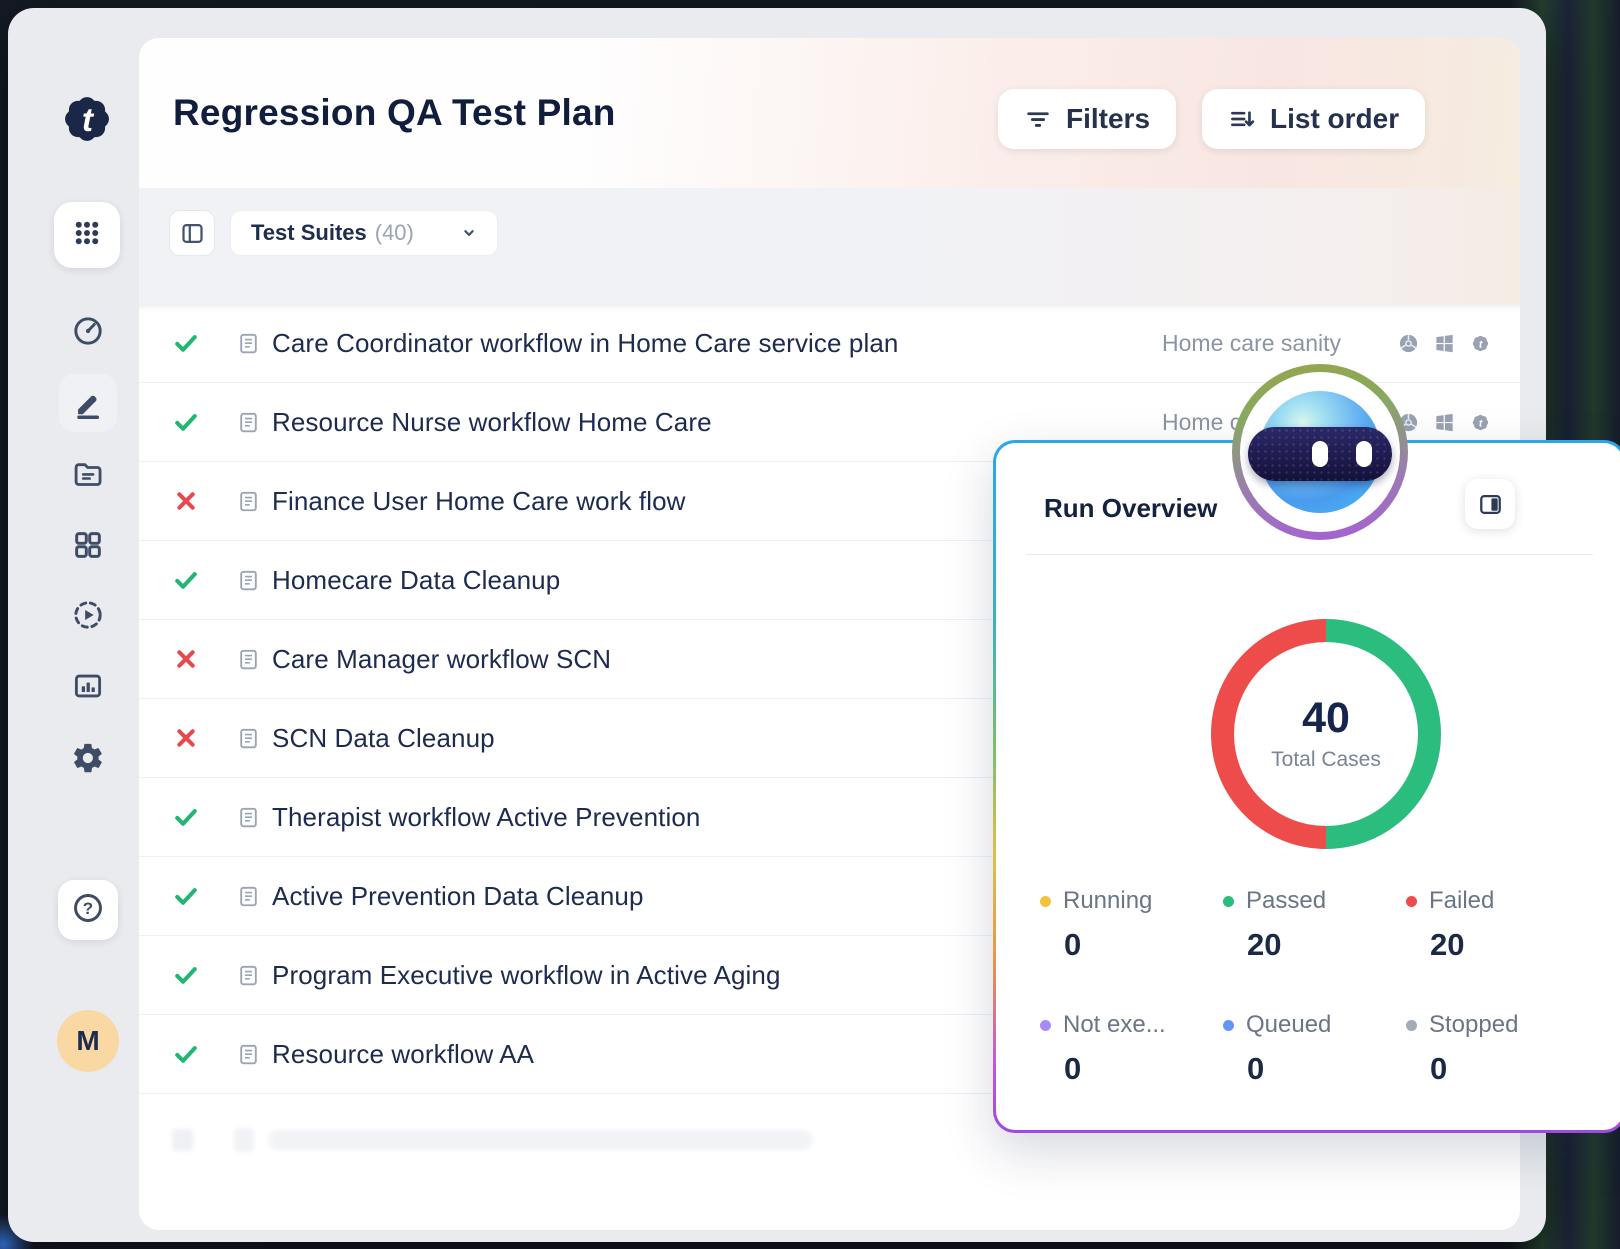 The width and height of the screenshot is (1620, 1249). I want to click on sidebar-item-settings, so click(88, 758).